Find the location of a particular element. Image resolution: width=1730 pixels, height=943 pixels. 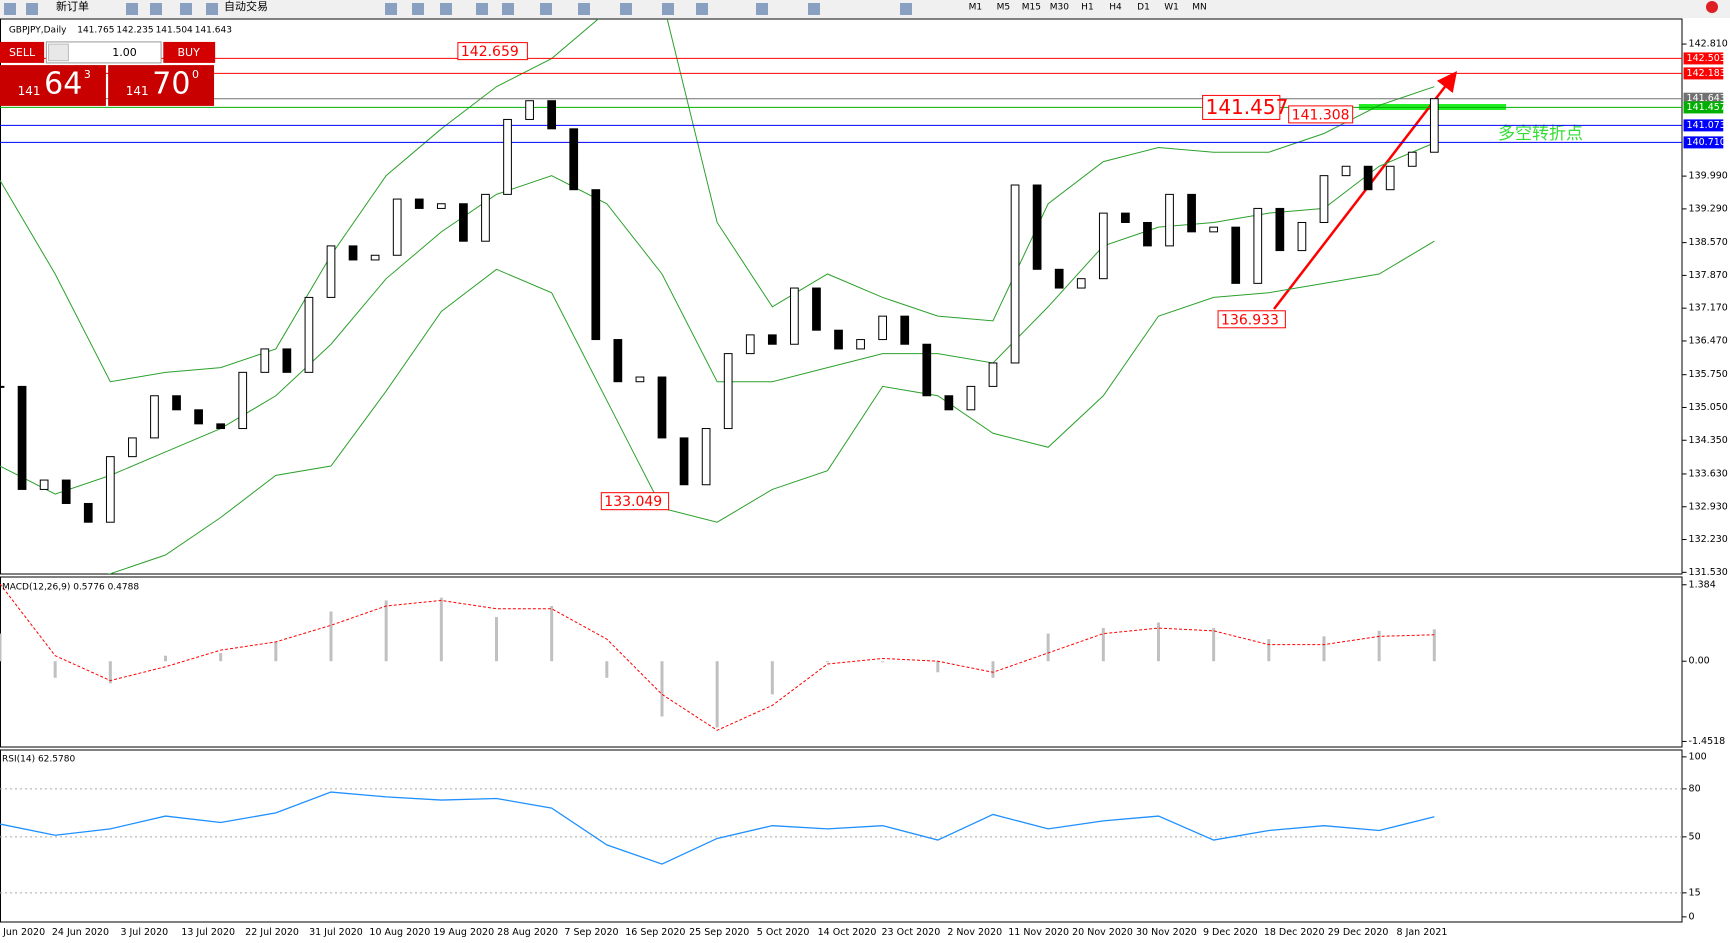

lot-value: 1.00 is located at coordinates (124, 52).